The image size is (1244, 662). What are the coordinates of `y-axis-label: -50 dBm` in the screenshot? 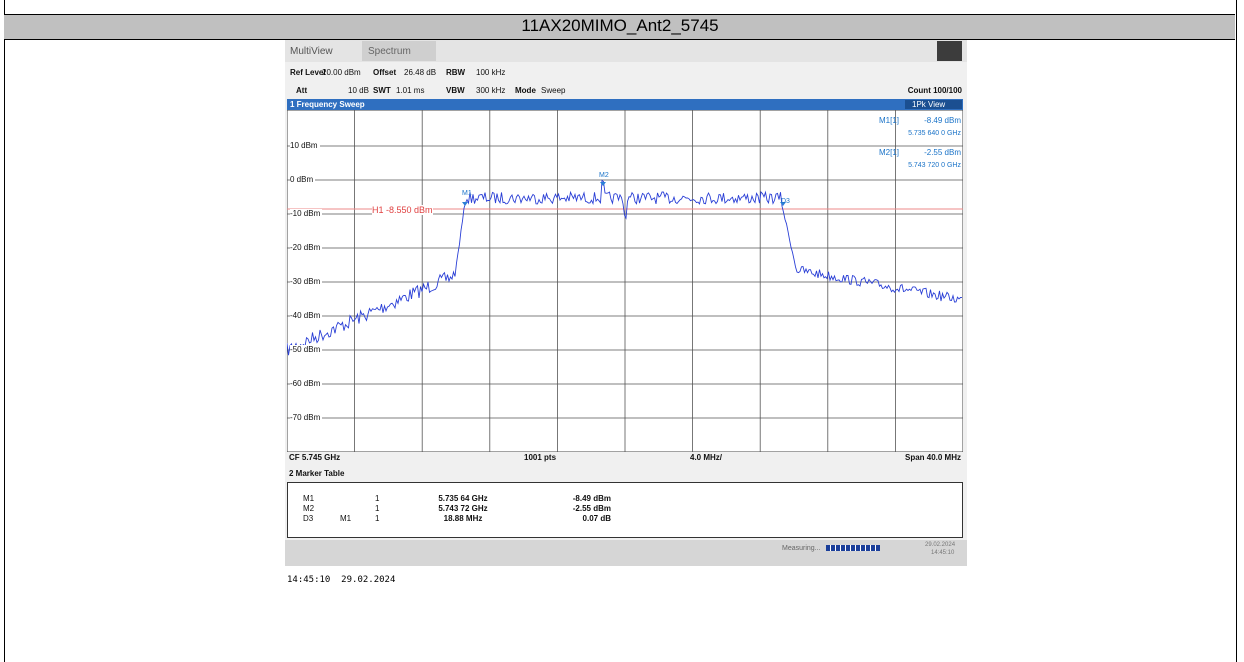 It's located at (306, 349).